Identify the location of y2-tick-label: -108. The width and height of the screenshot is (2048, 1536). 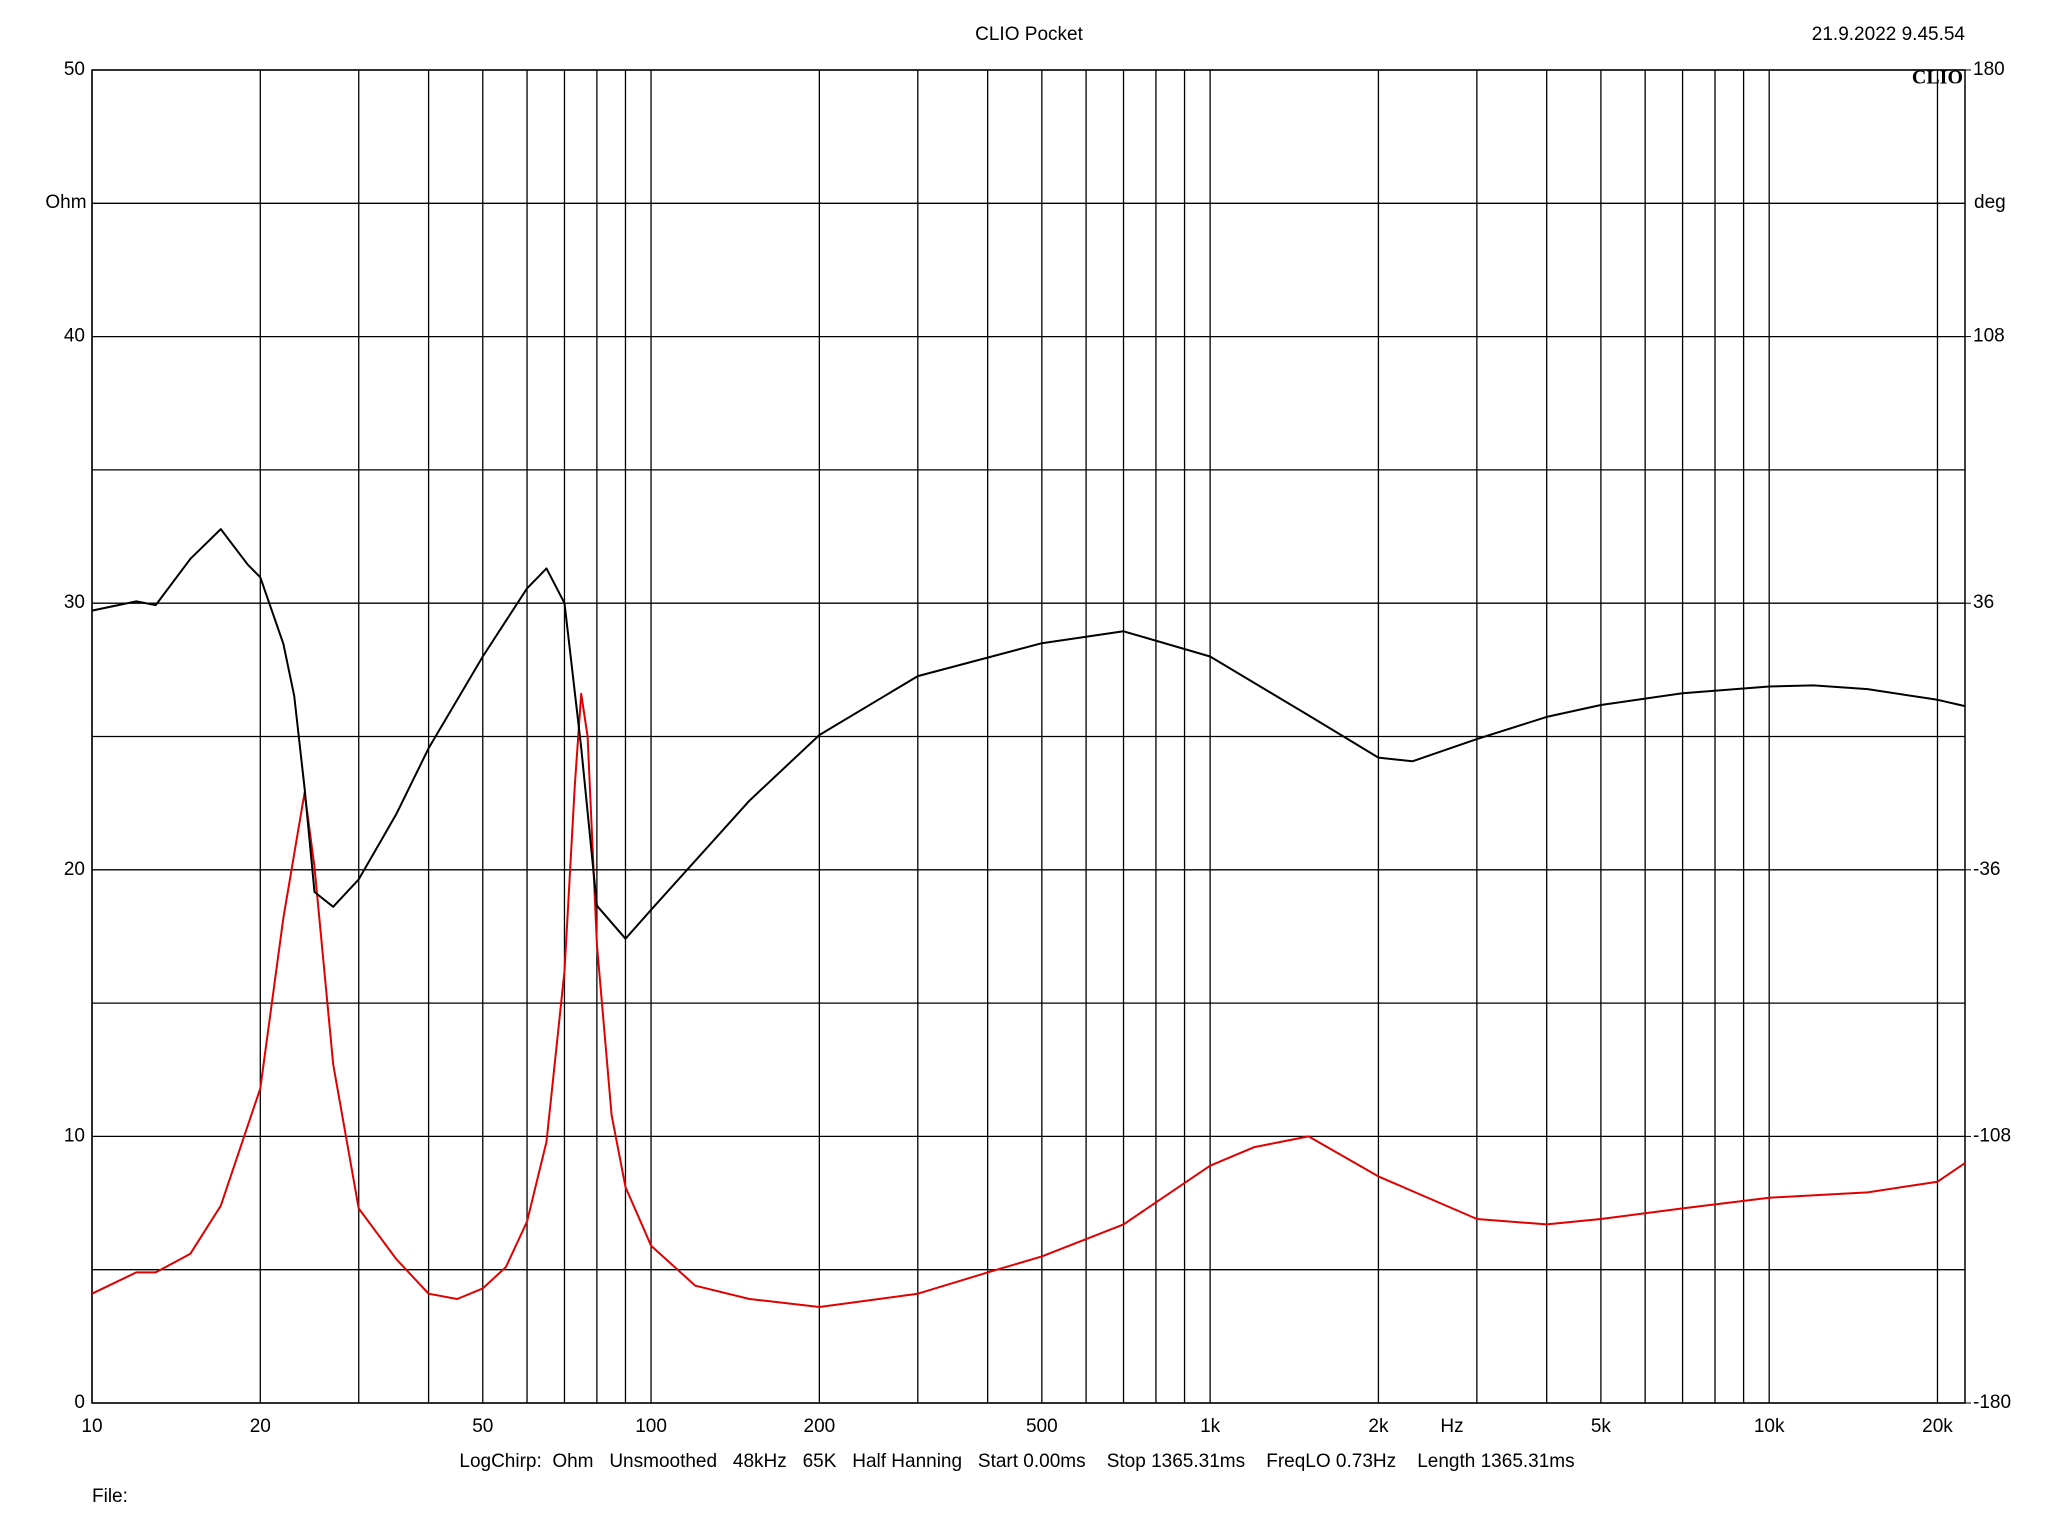
(1992, 1135).